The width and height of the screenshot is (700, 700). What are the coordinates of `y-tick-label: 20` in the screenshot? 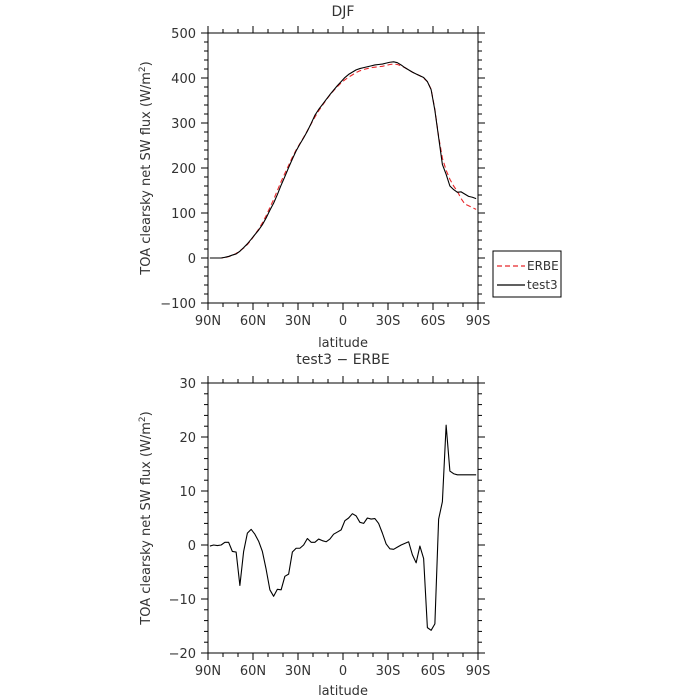 It's located at (187, 438).